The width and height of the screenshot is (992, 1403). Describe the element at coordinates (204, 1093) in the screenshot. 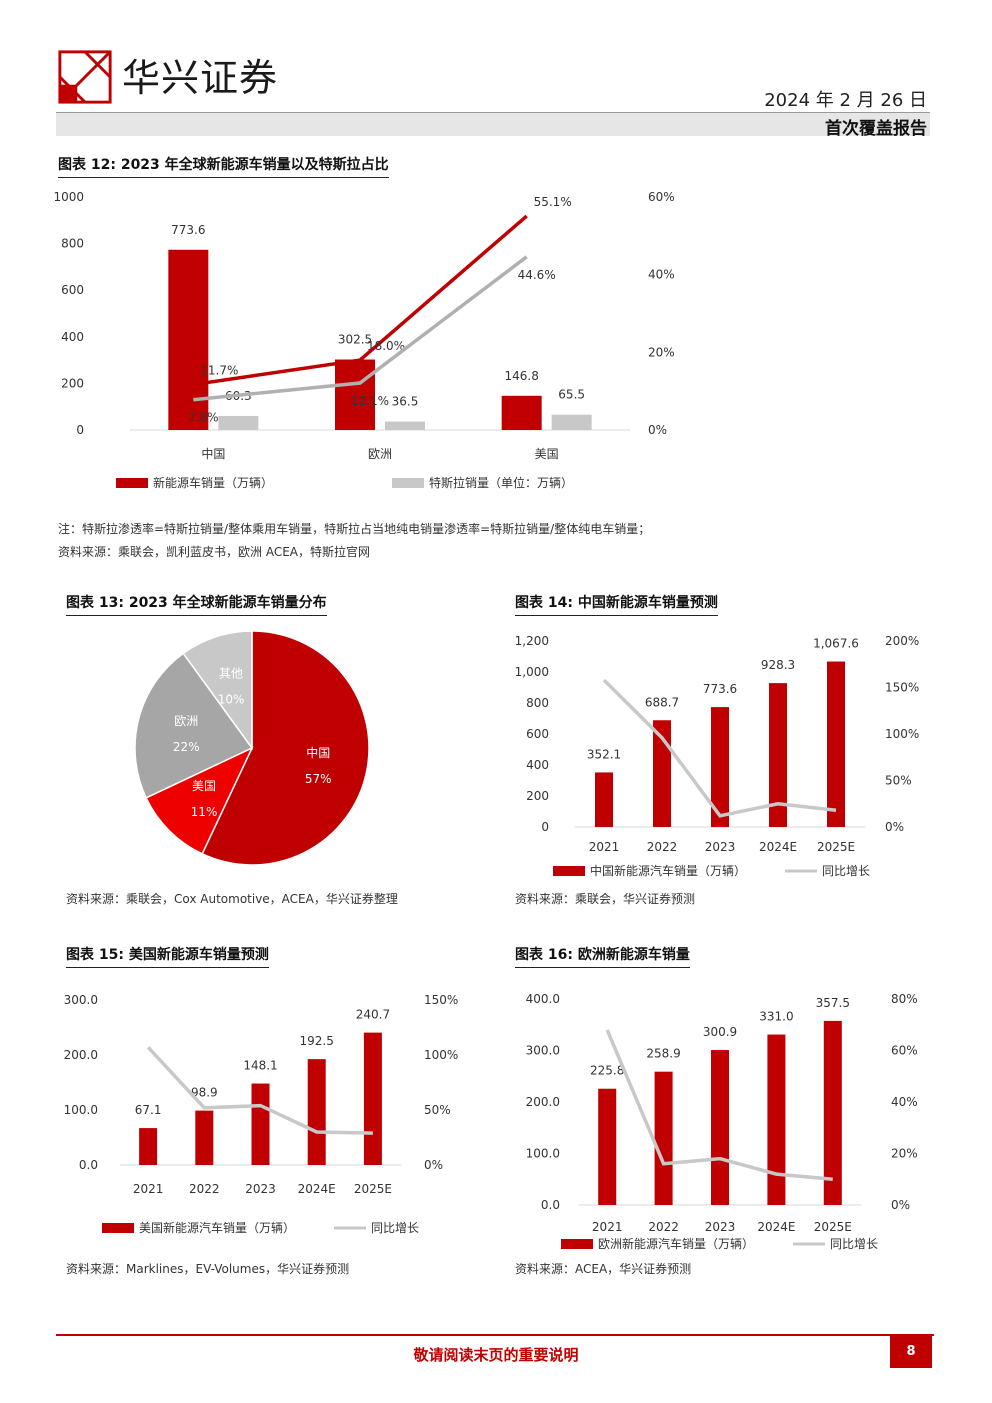

I see `bar-data-label: 98.9` at that location.